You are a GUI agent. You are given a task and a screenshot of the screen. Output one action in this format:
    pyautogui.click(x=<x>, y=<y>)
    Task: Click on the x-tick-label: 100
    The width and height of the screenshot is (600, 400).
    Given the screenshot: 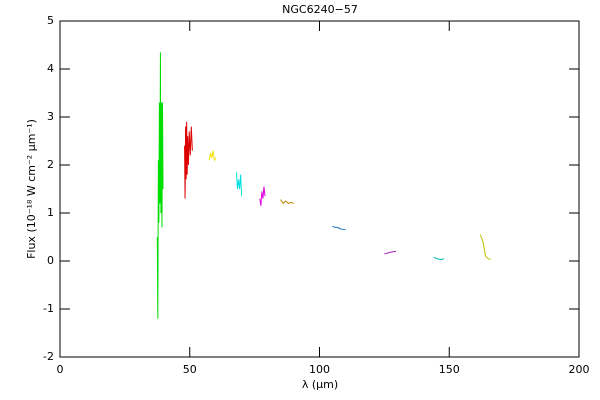 What is the action you would take?
    pyautogui.click(x=319, y=369)
    